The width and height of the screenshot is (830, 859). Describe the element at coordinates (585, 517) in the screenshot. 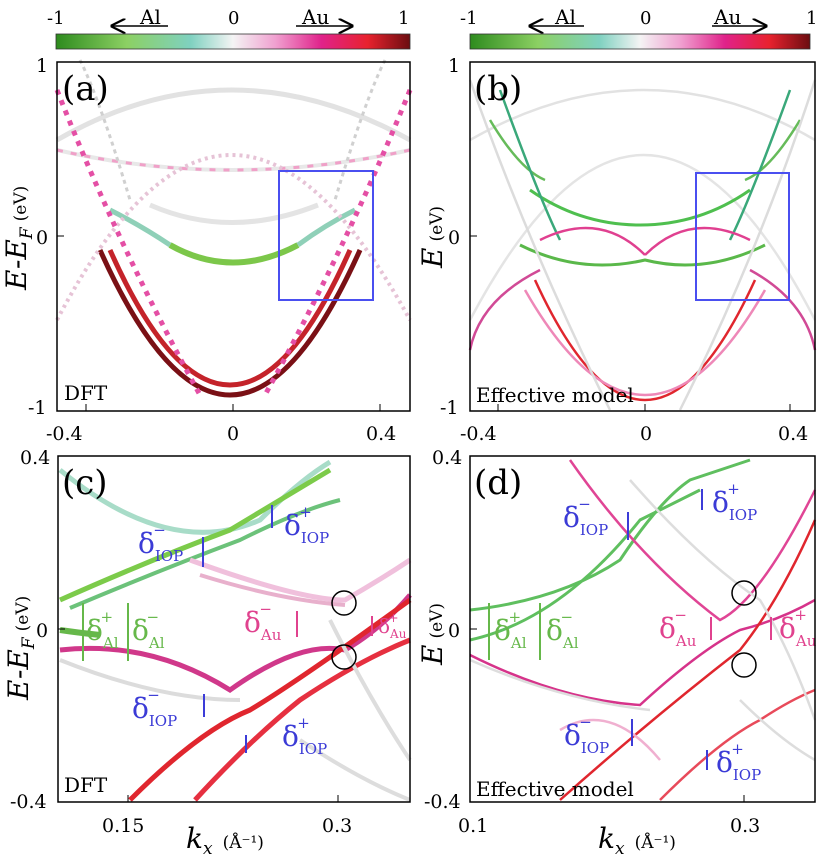

I see `delta-iop-minus-d-upper: δIOP−` at that location.